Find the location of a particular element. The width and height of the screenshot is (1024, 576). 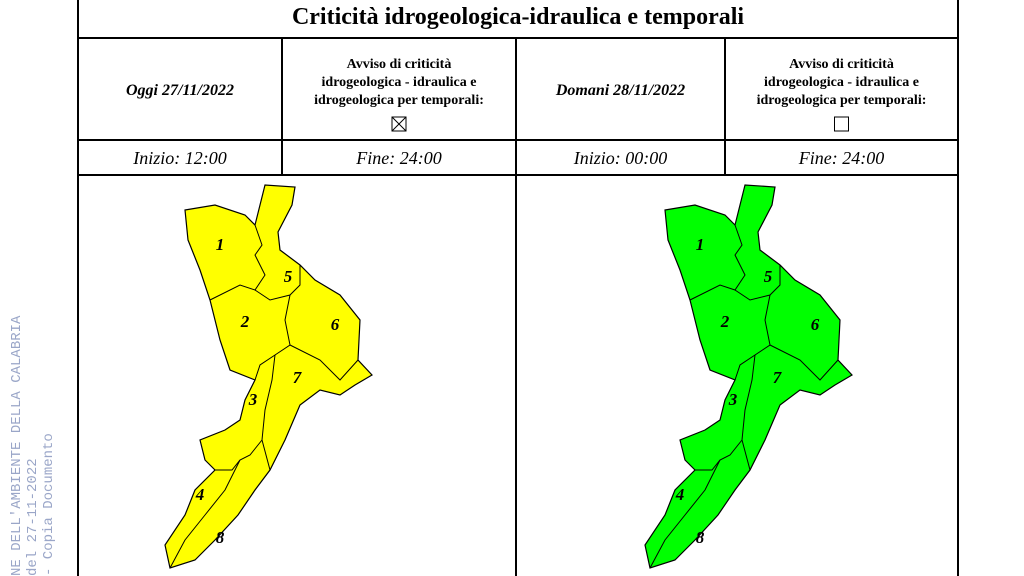

watermark-line: NE DELL'AMBIENTE DELLA CALABRIA is located at coordinates (17, 445).